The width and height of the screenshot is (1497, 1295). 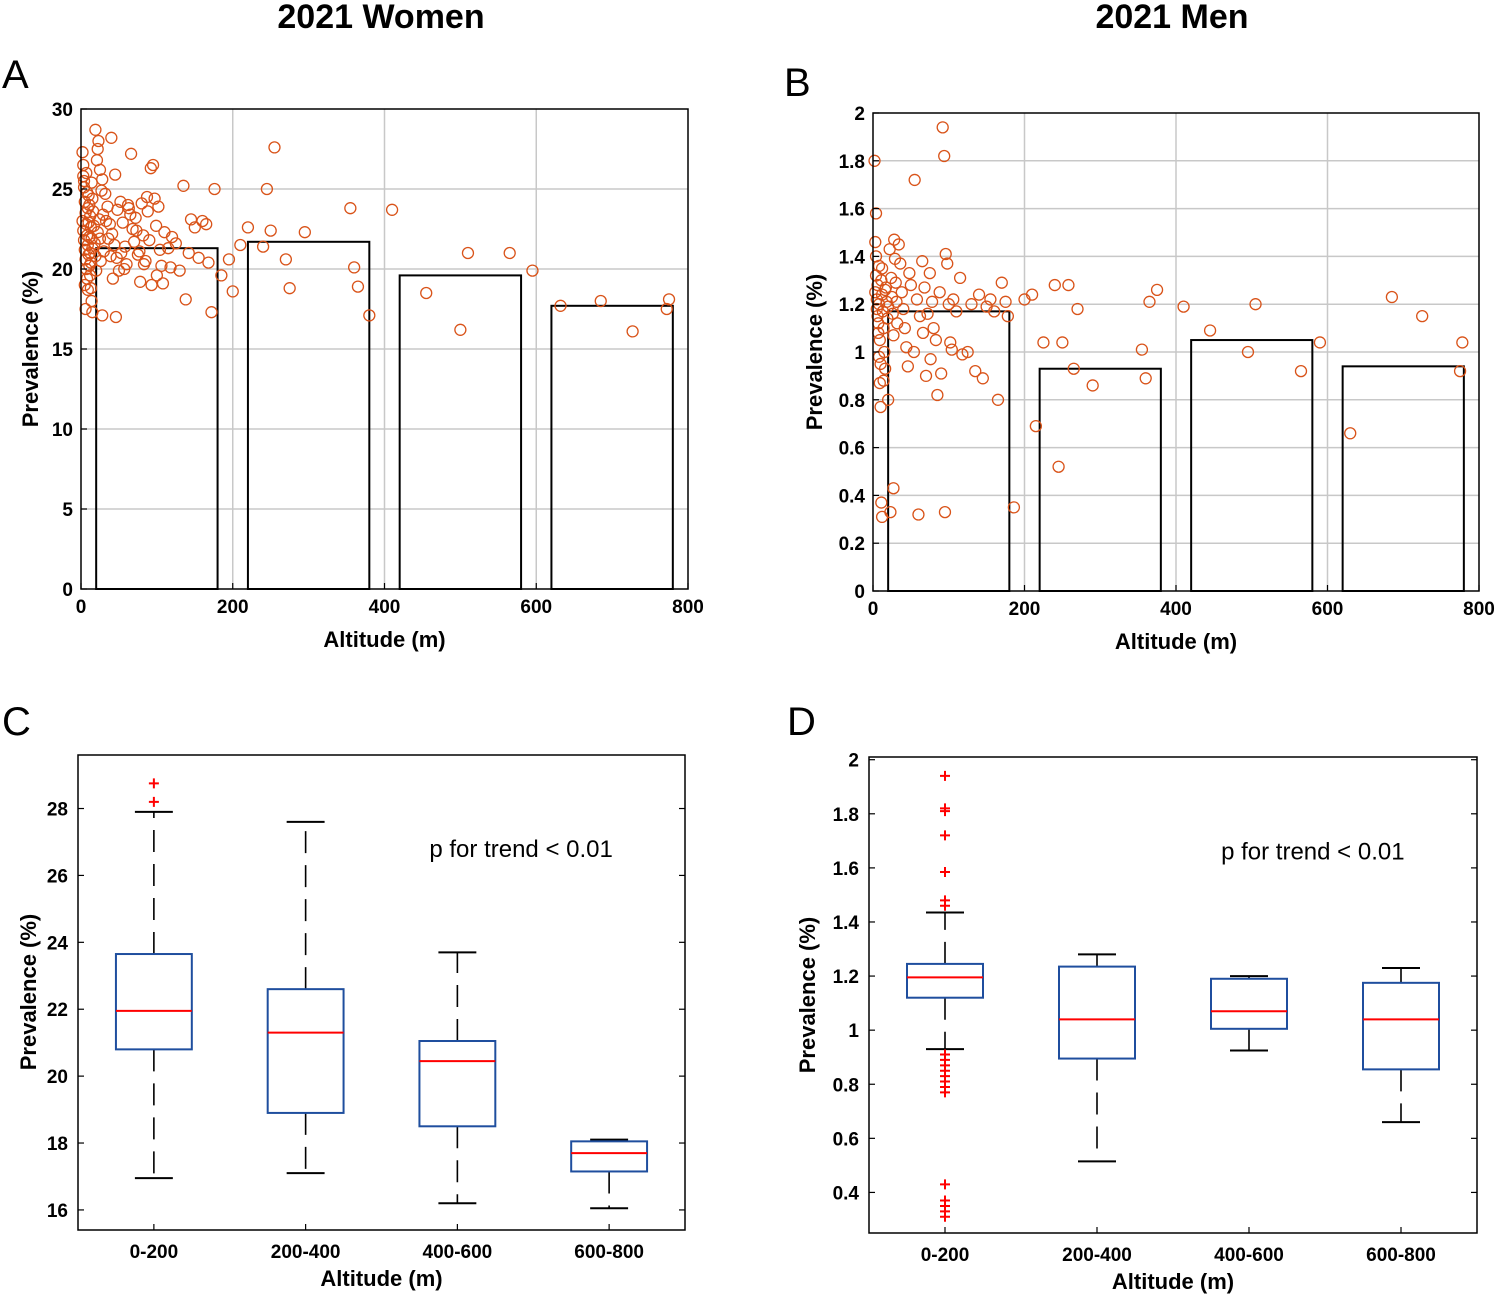 I want to click on y-tick-label: 0, so click(x=859, y=592).